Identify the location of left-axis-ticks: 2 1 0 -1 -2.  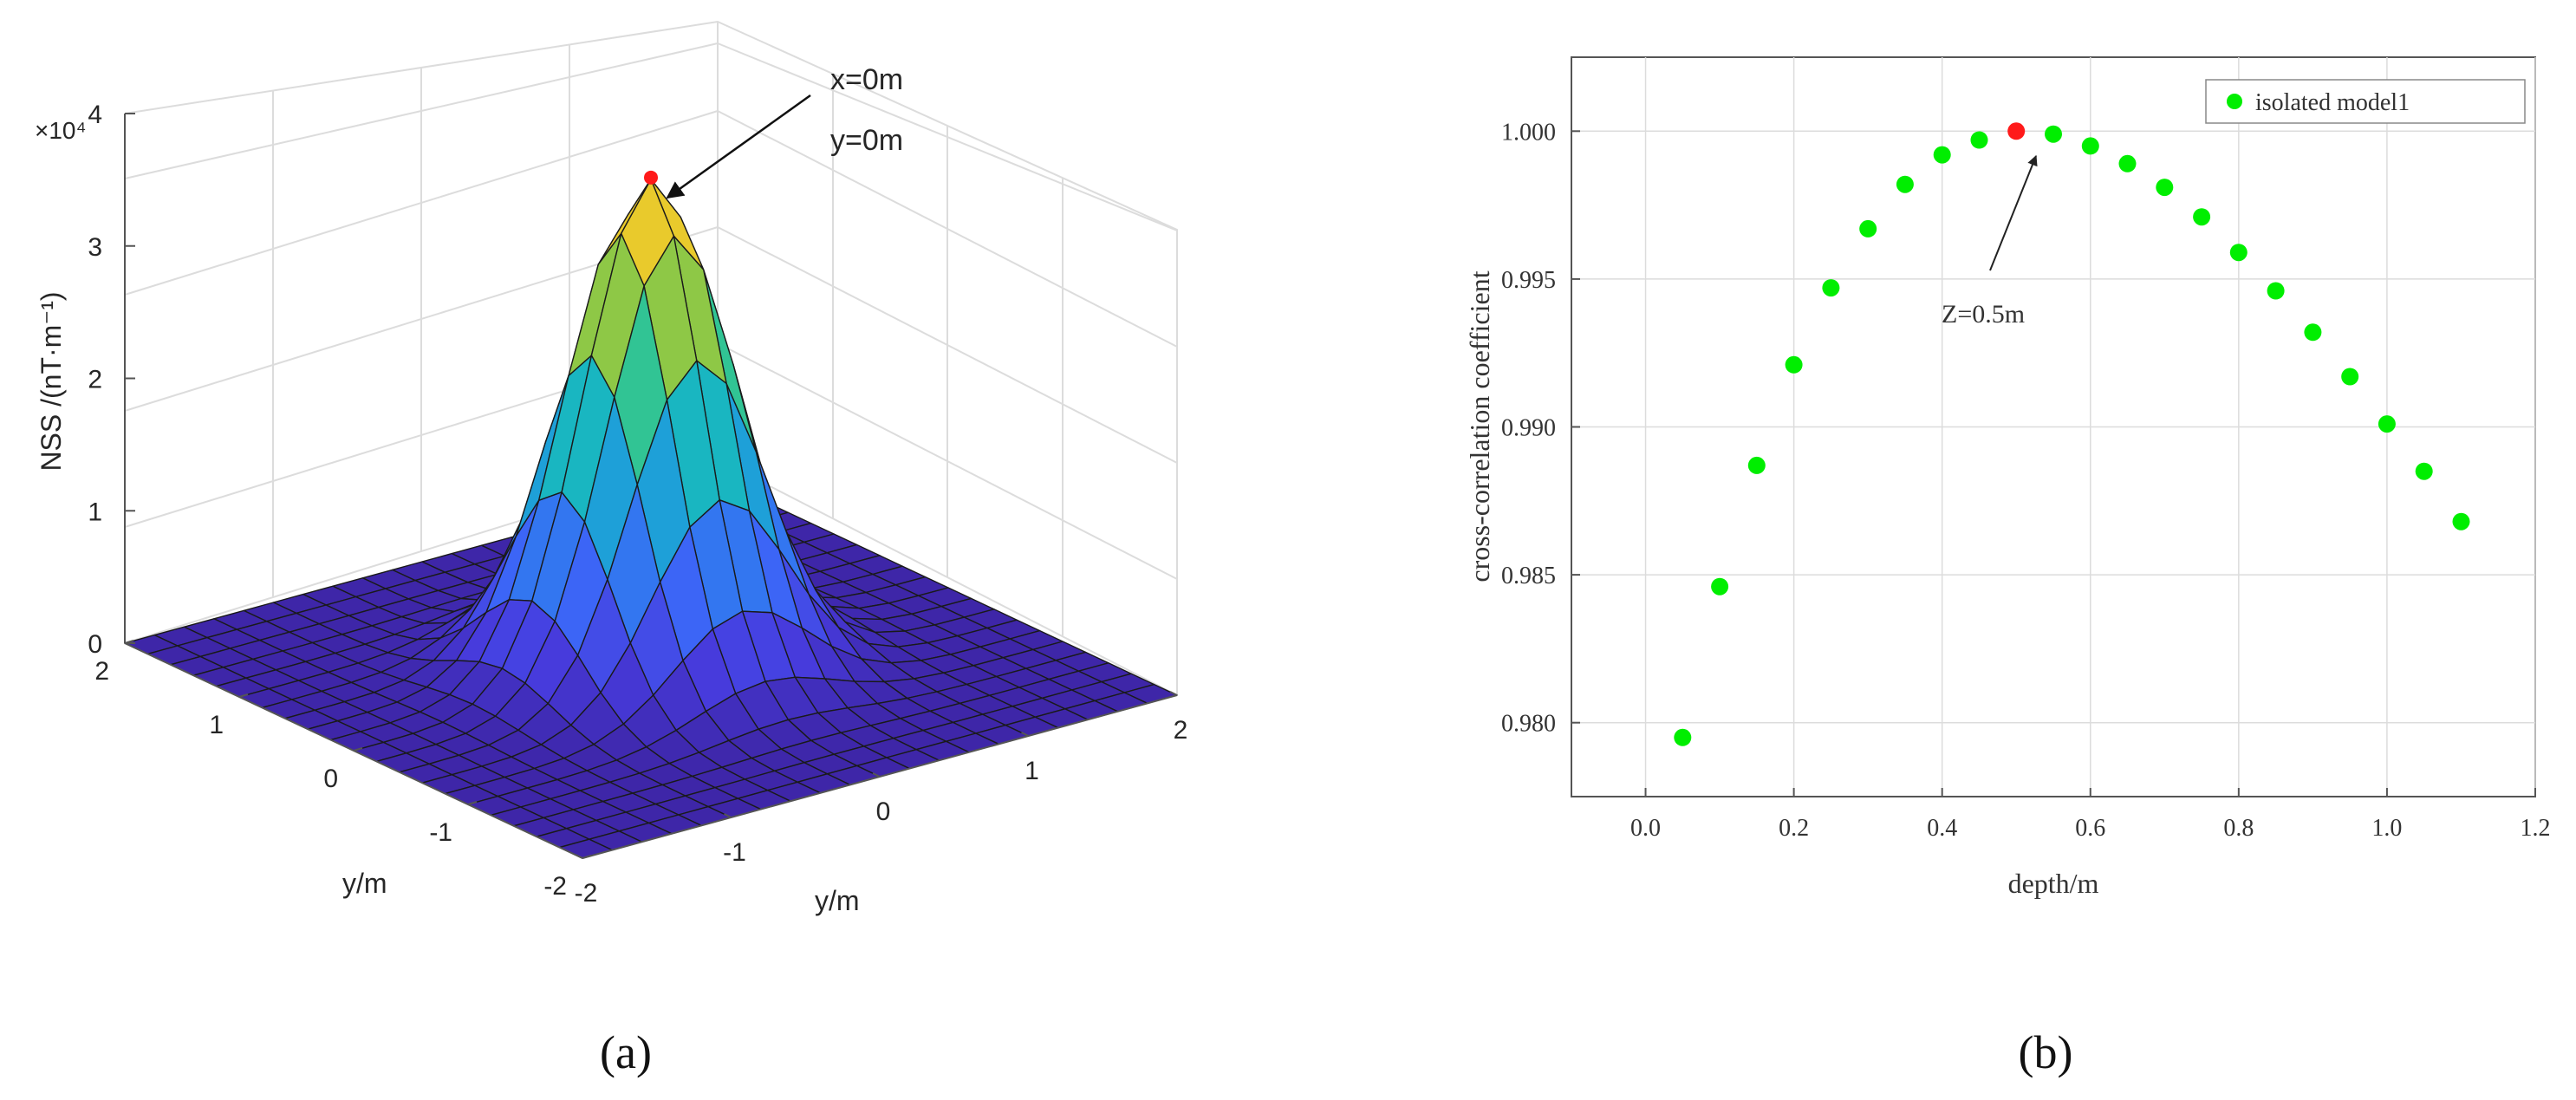
(343, 770).